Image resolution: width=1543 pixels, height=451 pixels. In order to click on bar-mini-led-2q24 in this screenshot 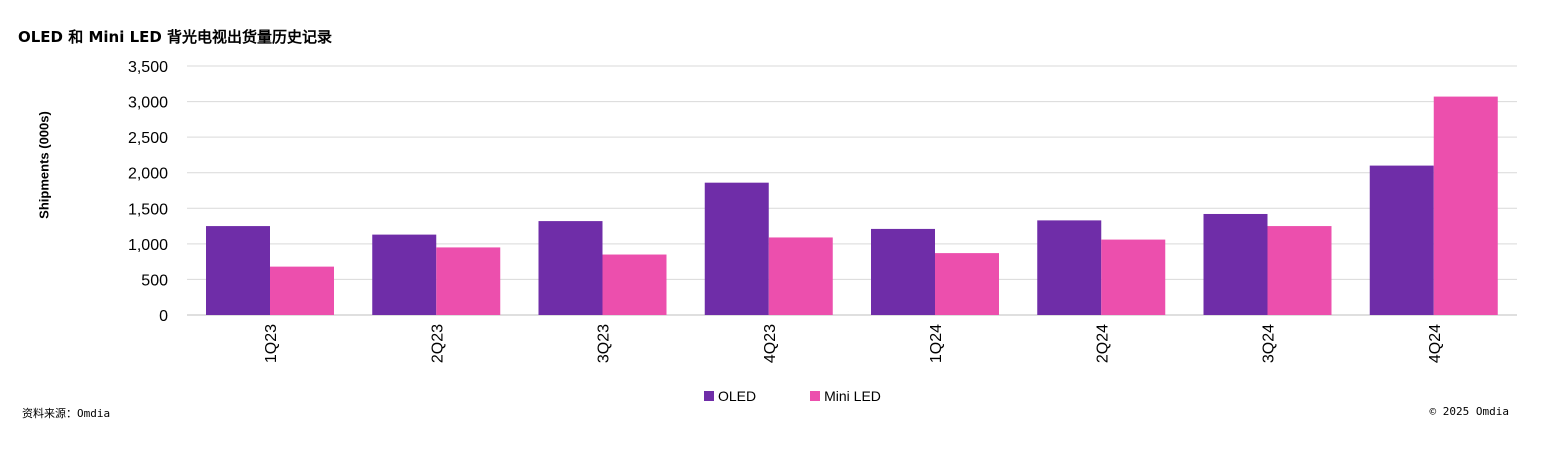, I will do `click(1133, 277)`.